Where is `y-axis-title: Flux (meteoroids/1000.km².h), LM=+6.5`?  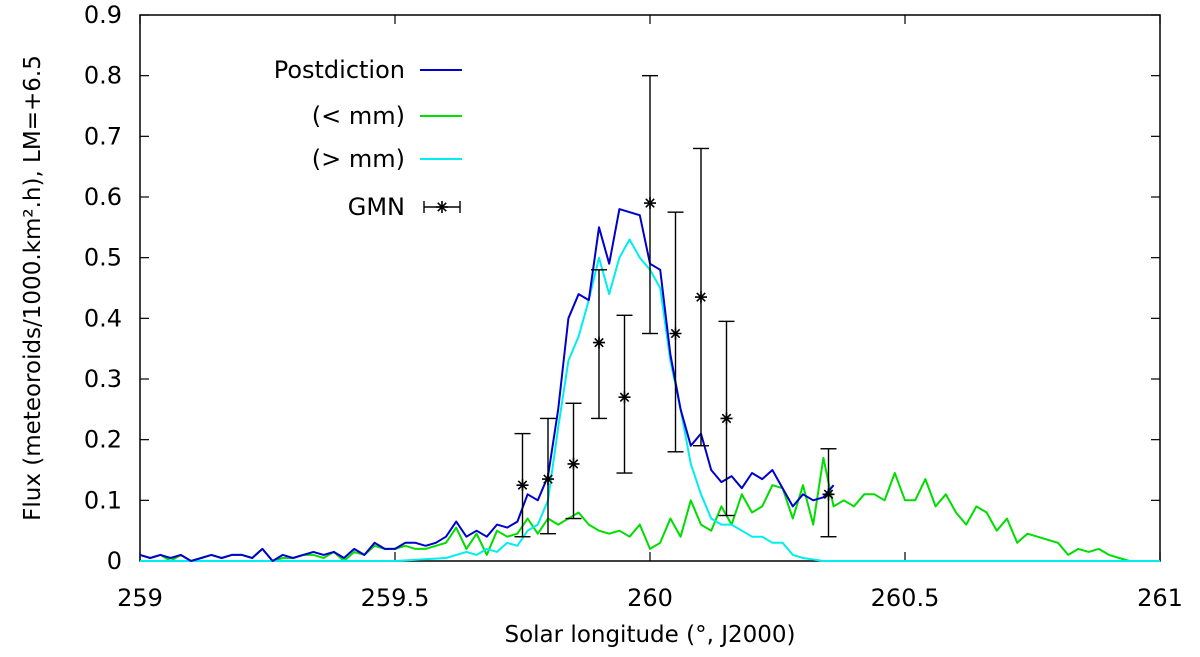
y-axis-title: Flux (meteoroids/1000.km².h), LM=+6.5 is located at coordinates (33, 288).